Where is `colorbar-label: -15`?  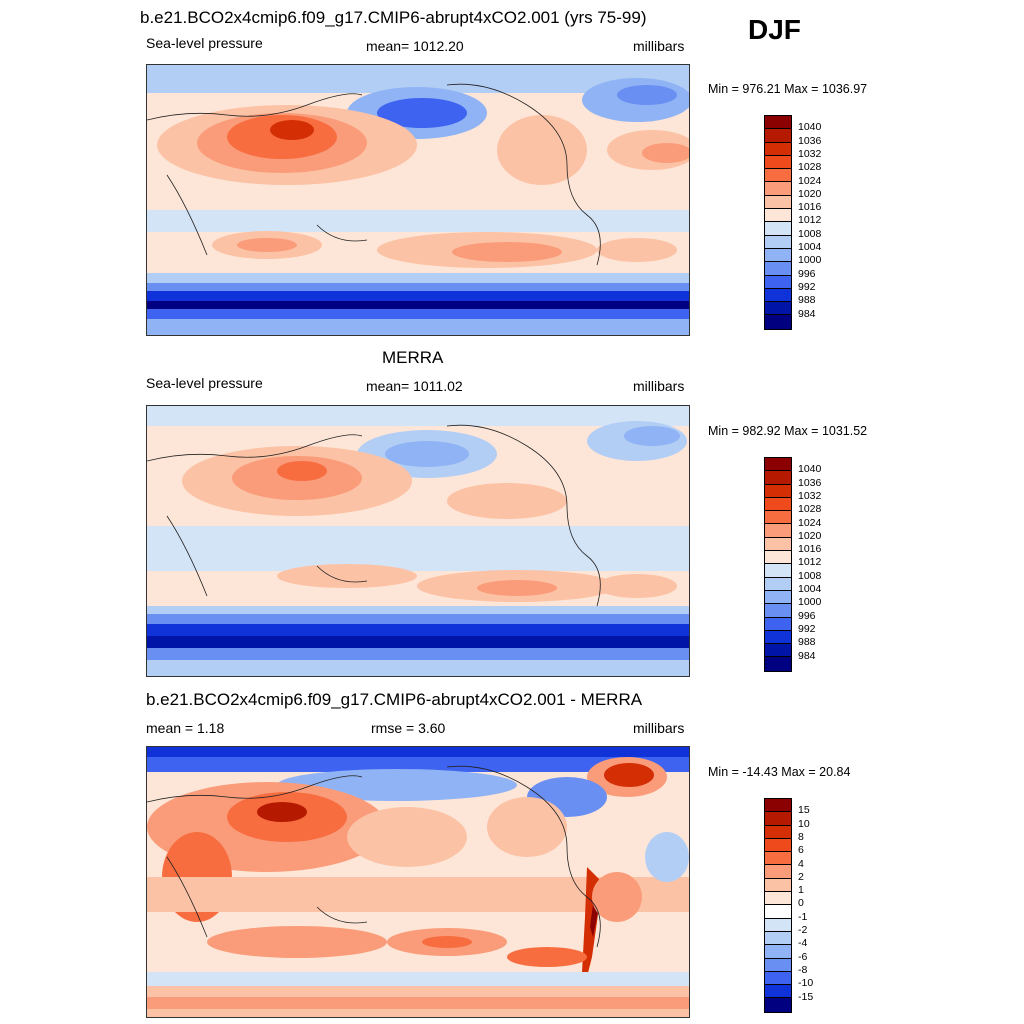 colorbar-label: -15 is located at coordinates (806, 996).